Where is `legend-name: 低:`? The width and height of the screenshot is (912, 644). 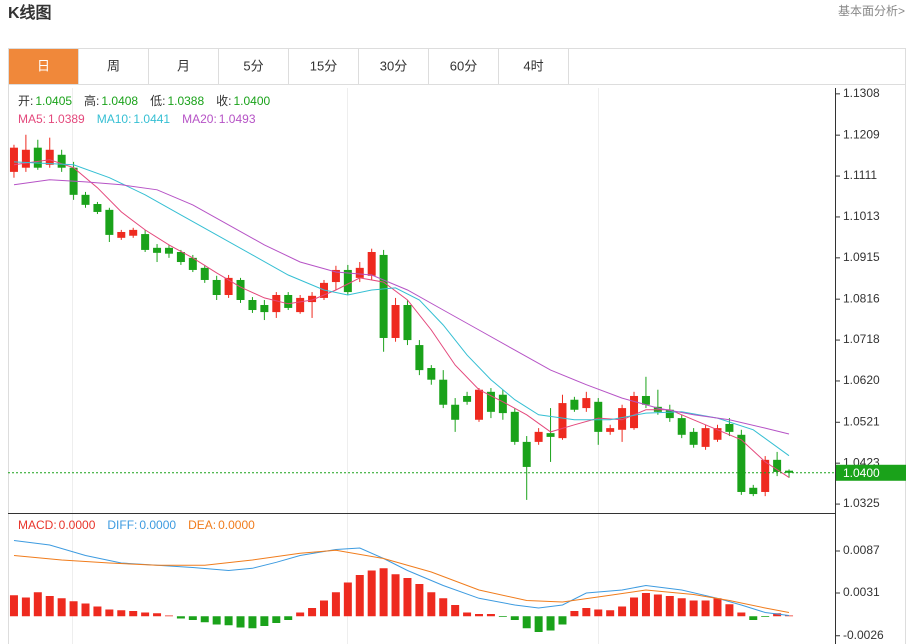 legend-name: 低: is located at coordinates (157, 101).